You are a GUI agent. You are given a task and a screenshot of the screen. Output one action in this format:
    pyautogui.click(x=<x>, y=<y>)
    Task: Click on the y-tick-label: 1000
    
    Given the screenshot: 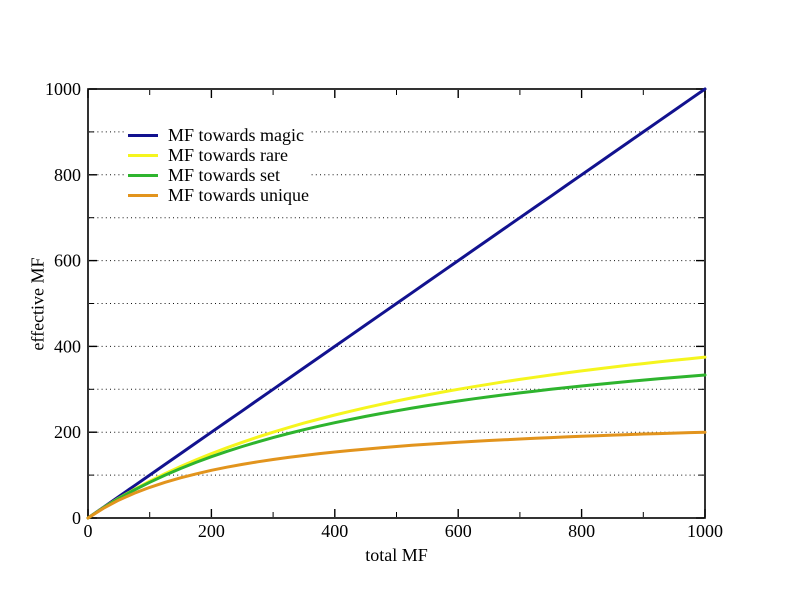 What is the action you would take?
    pyautogui.click(x=63, y=89)
    